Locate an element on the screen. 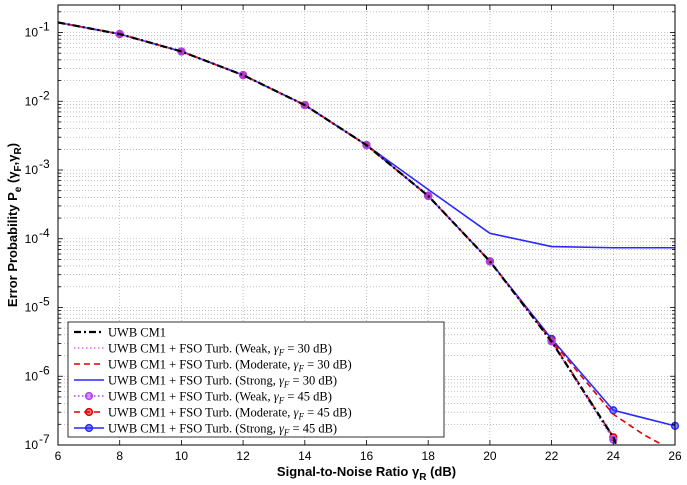 Image resolution: width=687 pixels, height=485 pixels. x-tick-label: 20 is located at coordinates (490, 456).